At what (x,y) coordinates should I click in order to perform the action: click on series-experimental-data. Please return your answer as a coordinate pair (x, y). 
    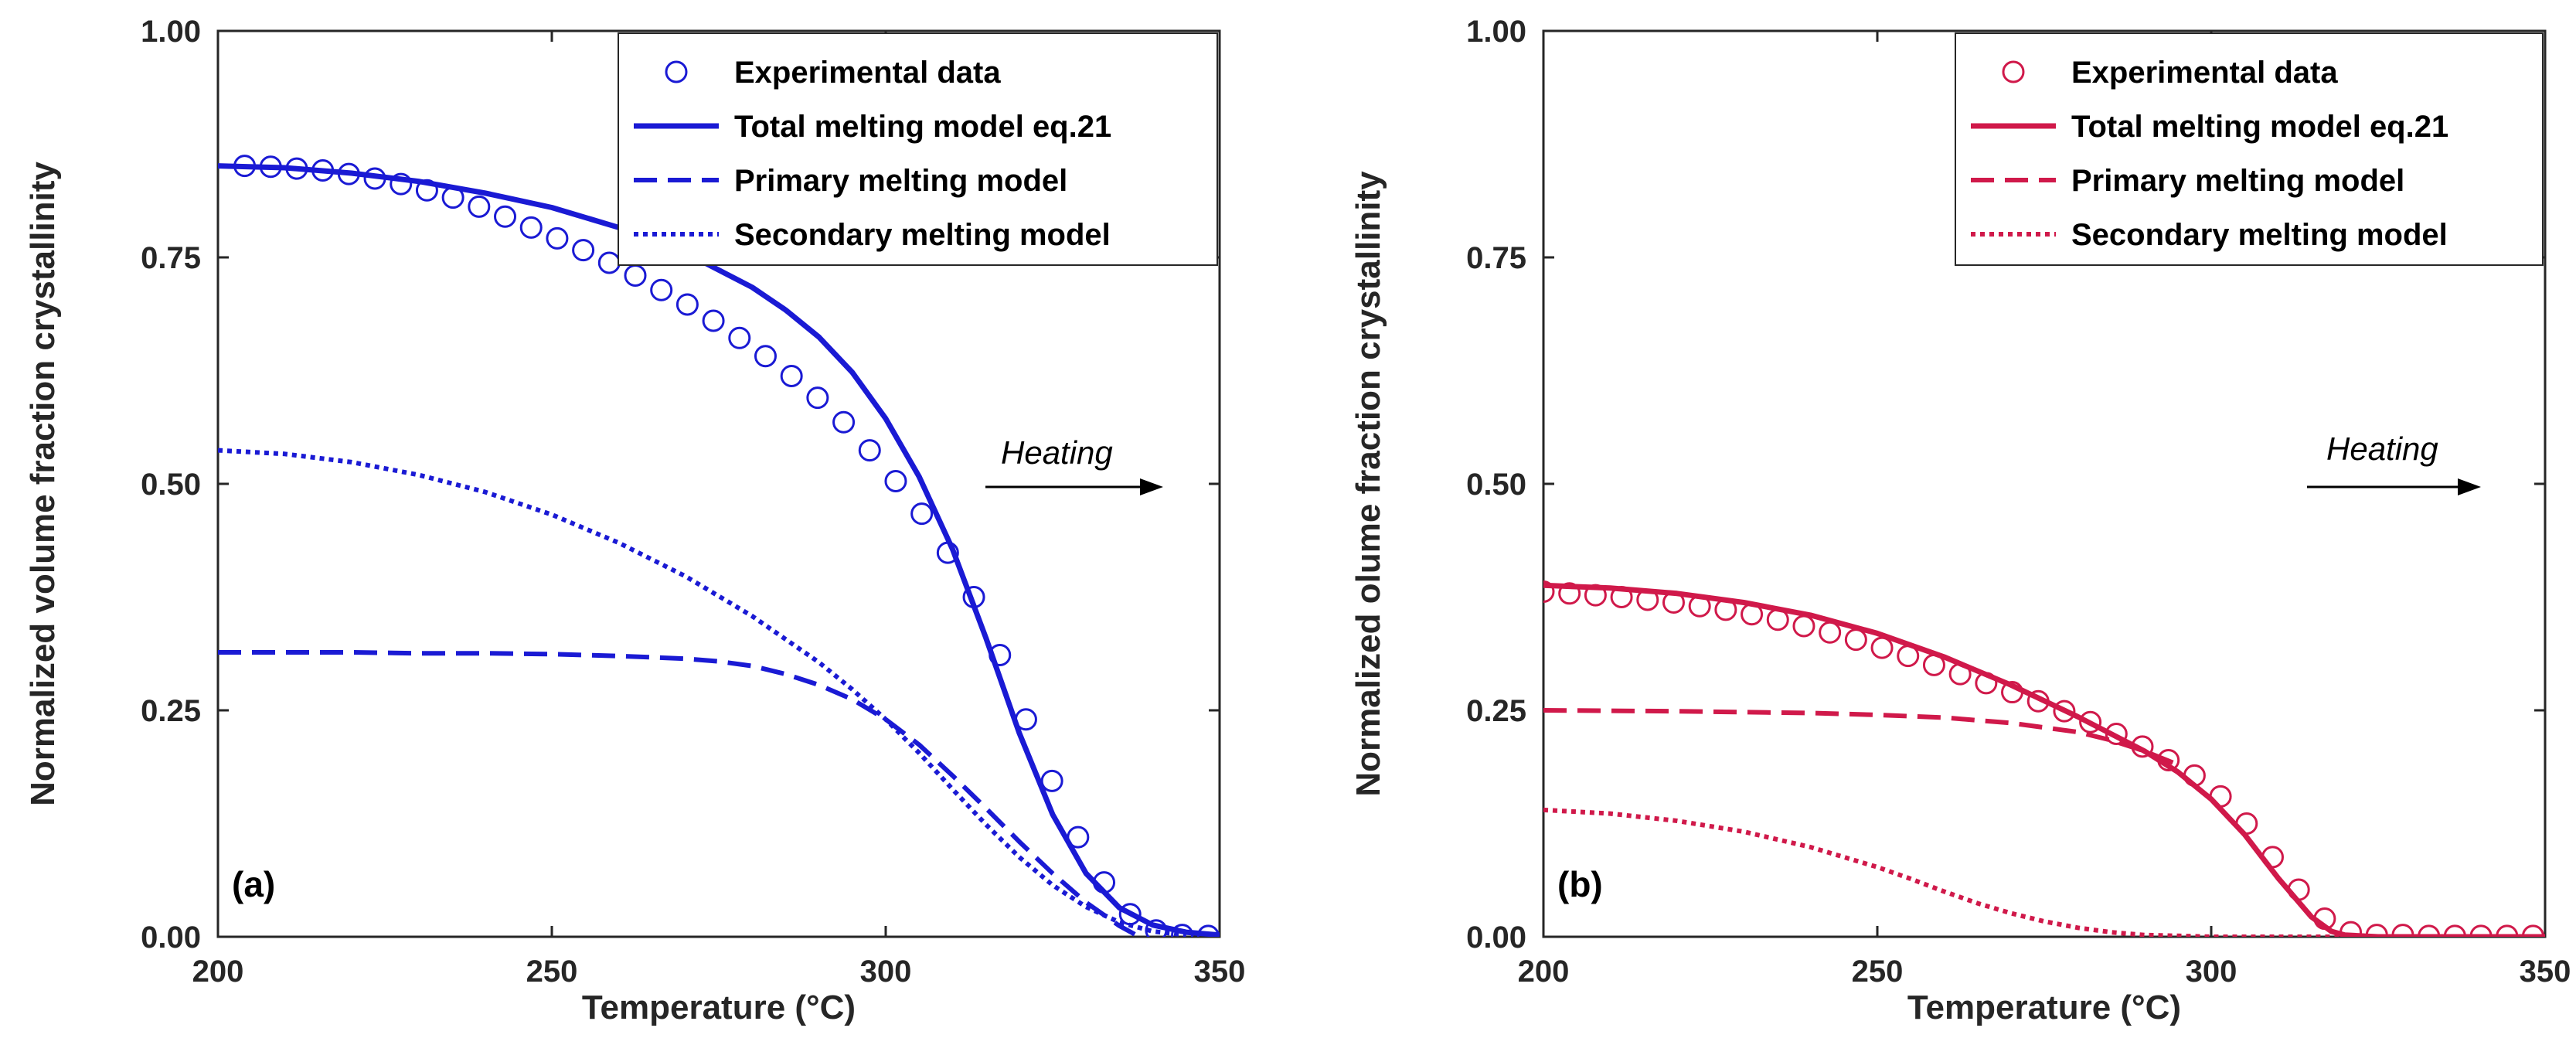
    Looking at the image, I should click on (2043, 758).